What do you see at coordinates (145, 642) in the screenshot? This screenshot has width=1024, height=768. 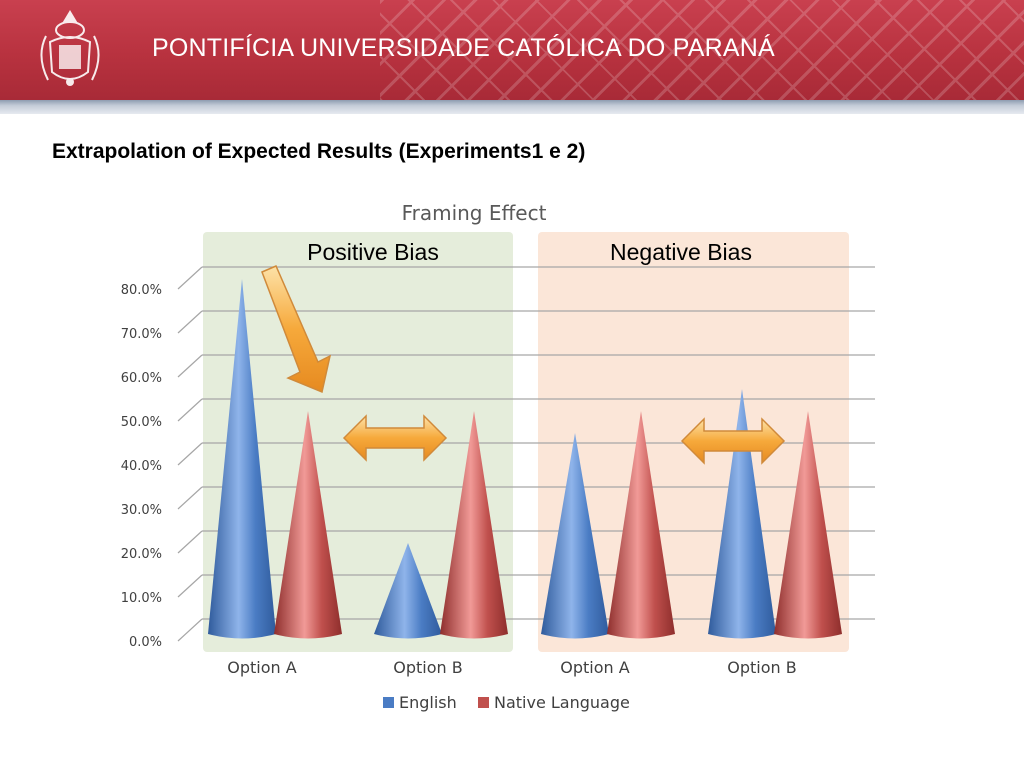 I see `y-tick-label: 0.0%` at bounding box center [145, 642].